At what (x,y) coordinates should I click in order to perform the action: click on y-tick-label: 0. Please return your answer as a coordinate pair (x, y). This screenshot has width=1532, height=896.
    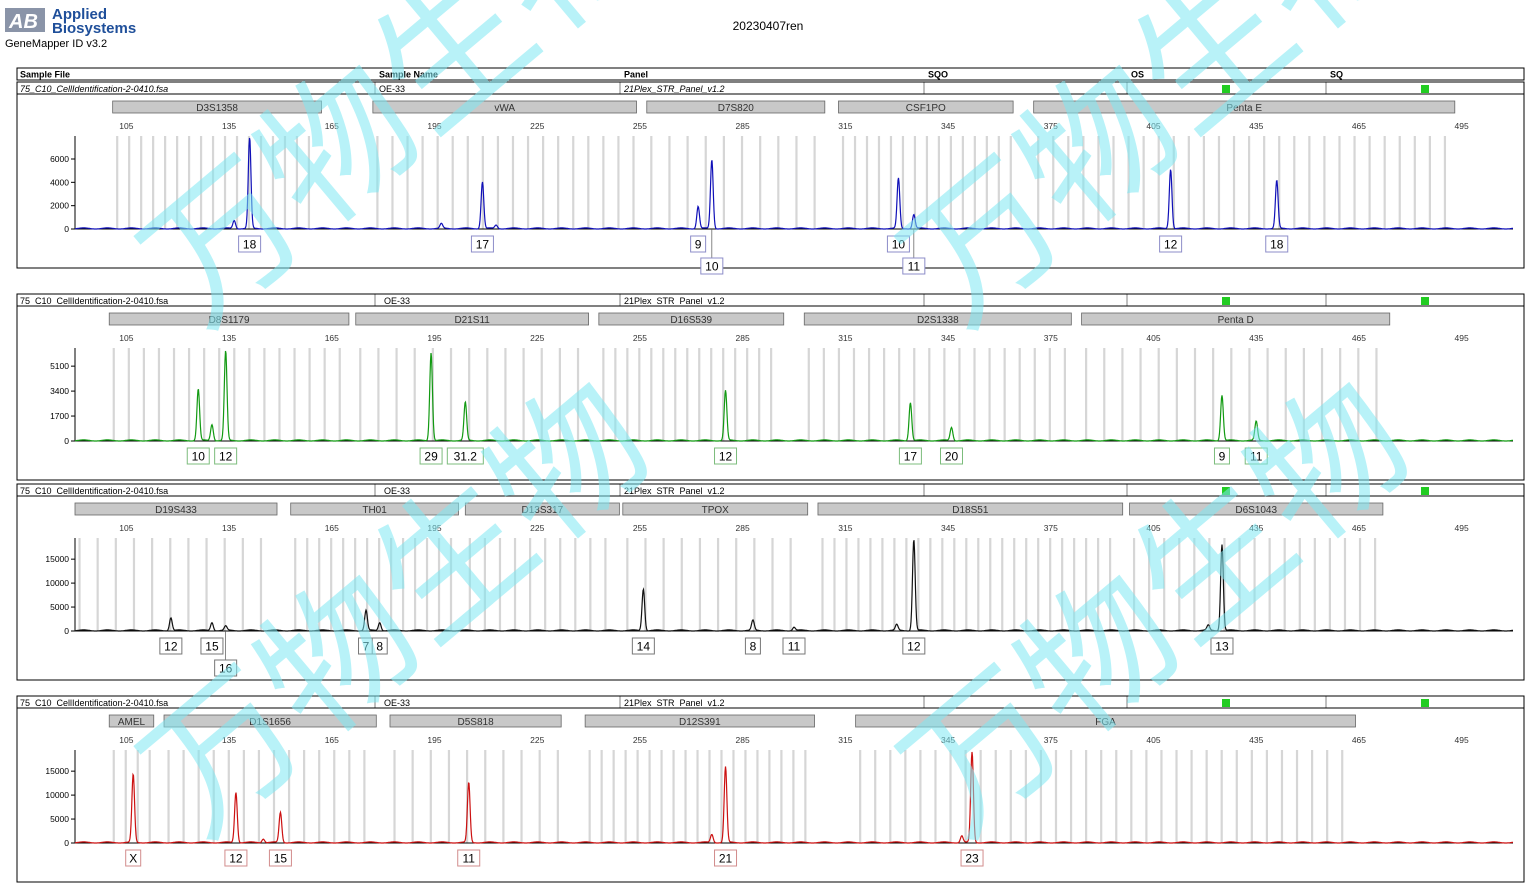
    Looking at the image, I should click on (66, 229).